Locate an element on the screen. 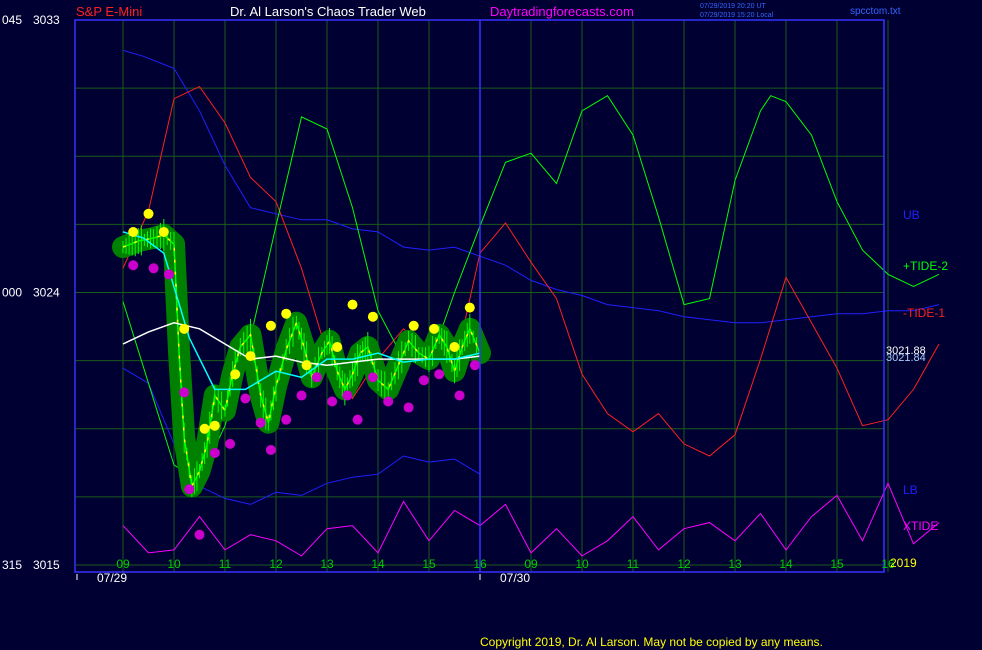 This screenshot has height=650, width=982. legend-tide-1: -TIDE-1 is located at coordinates (924, 313).